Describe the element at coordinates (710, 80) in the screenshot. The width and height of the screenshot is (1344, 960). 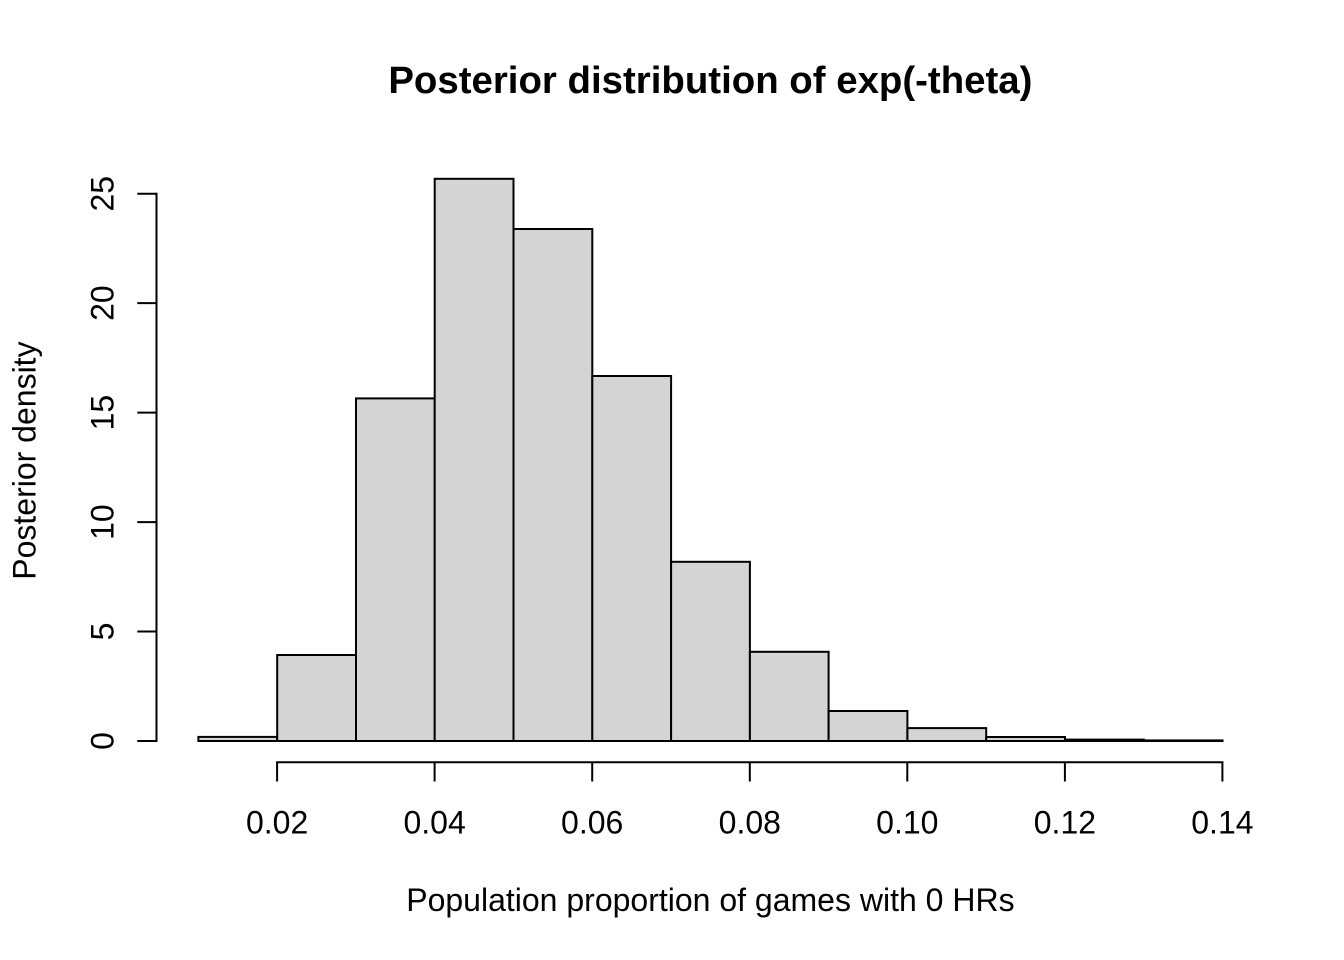
I see `svg-text:Posterior distribution of exp(: Posterior distribution of exp(-theta)` at that location.